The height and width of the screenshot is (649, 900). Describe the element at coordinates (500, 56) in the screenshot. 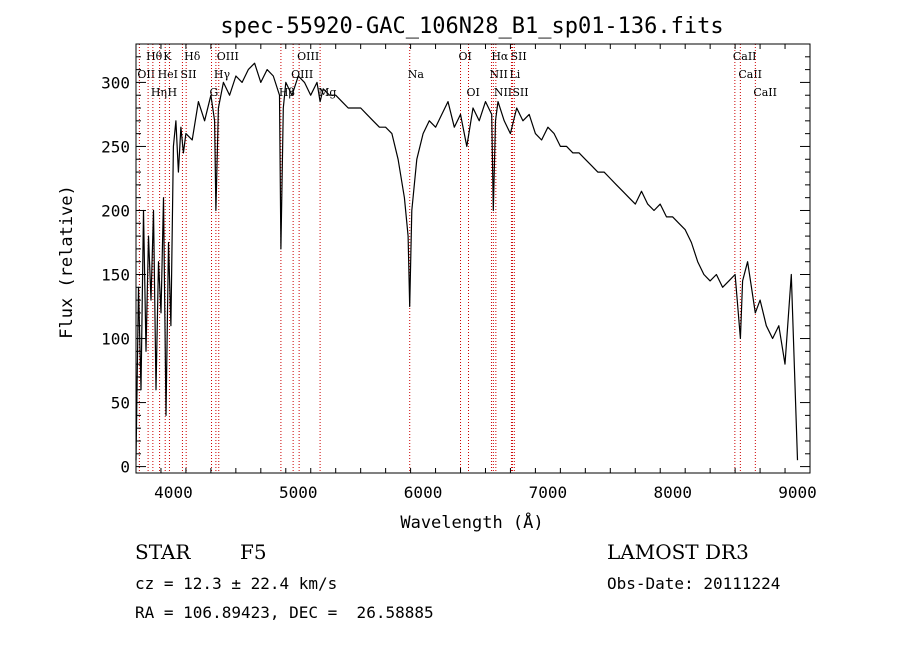

I see `marker-label: Hα` at that location.